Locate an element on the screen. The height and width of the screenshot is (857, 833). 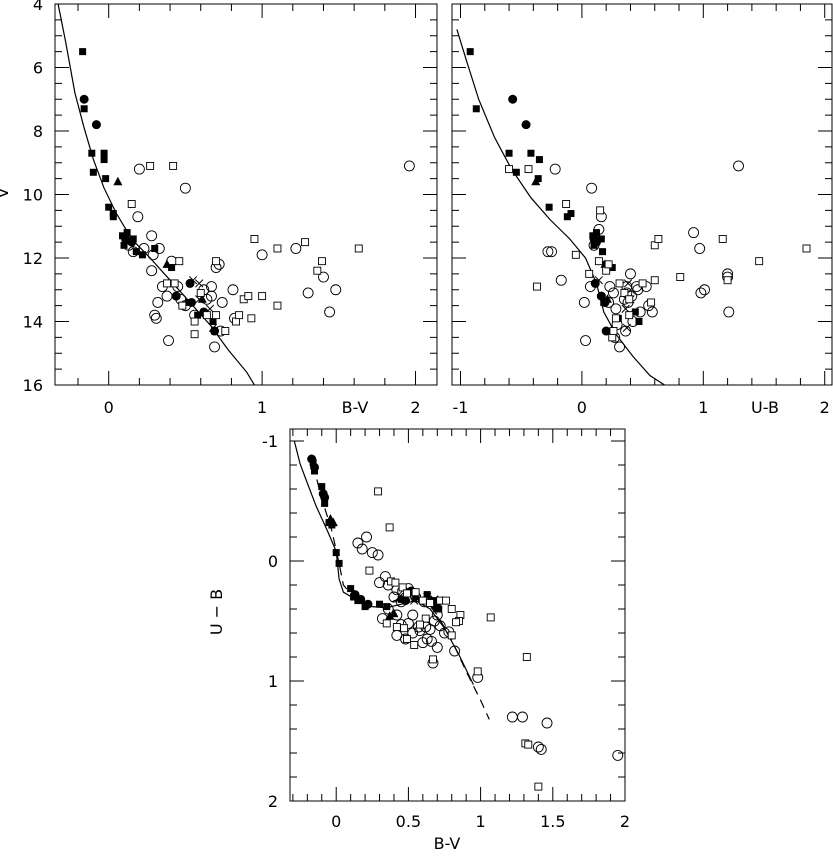
x-tick-label: 0.5 is located at coordinates (408, 821).